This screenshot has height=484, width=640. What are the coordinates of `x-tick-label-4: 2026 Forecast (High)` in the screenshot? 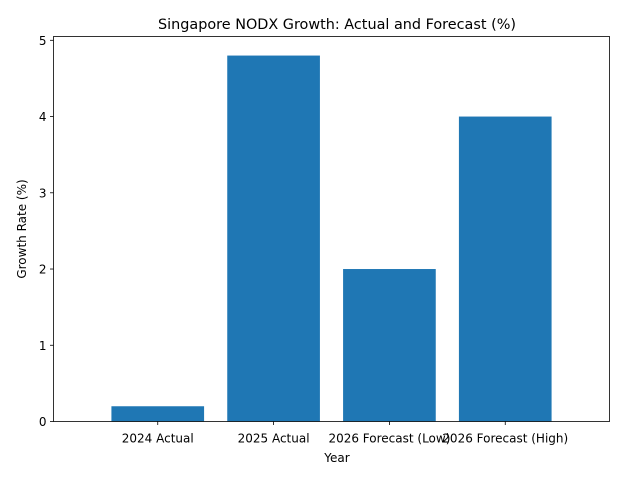 It's located at (505, 439).